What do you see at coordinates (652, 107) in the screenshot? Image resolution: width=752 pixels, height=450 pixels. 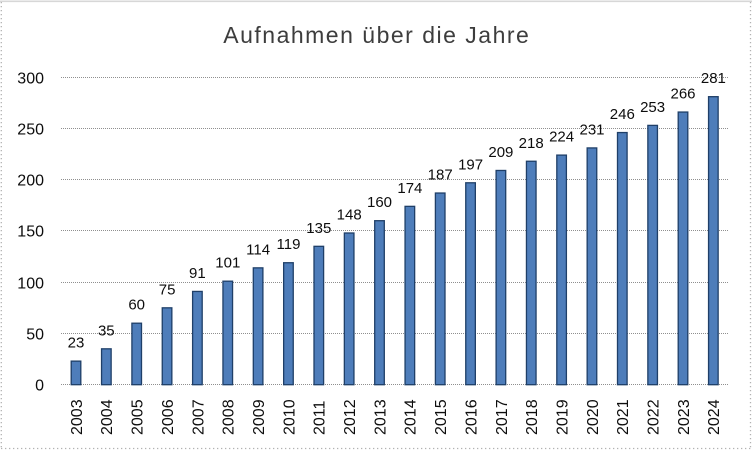 I see `svg-text: 253` at bounding box center [652, 107].